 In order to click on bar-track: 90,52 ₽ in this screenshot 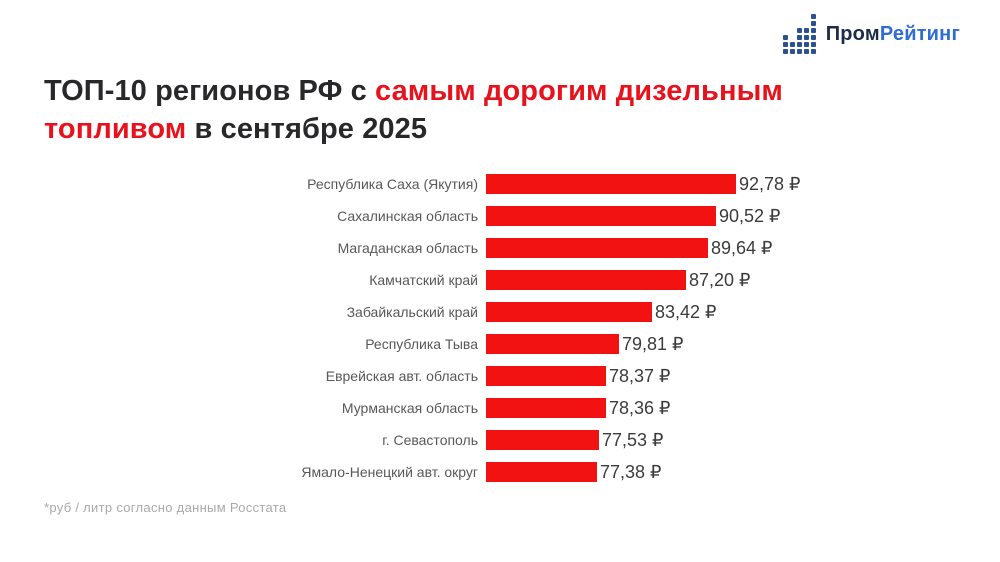, I will do `click(633, 216)`.